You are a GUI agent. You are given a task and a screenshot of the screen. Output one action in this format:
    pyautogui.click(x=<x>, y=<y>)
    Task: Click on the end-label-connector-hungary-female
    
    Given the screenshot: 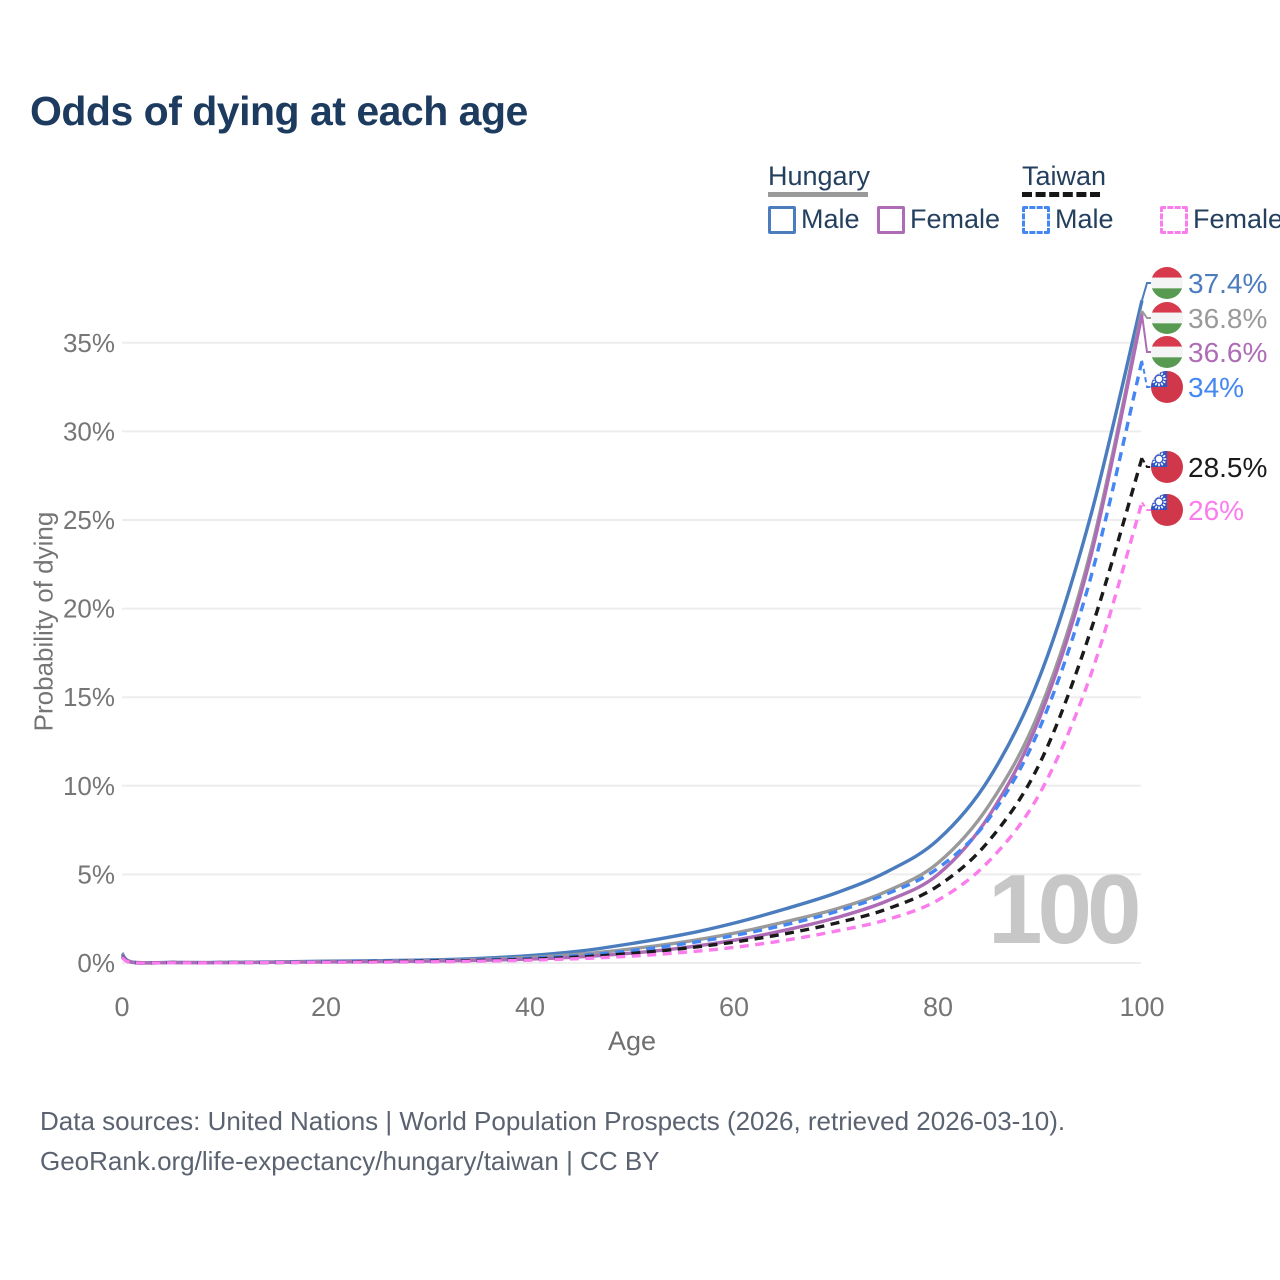 What is the action you would take?
    pyautogui.click(x=1146, y=333)
    